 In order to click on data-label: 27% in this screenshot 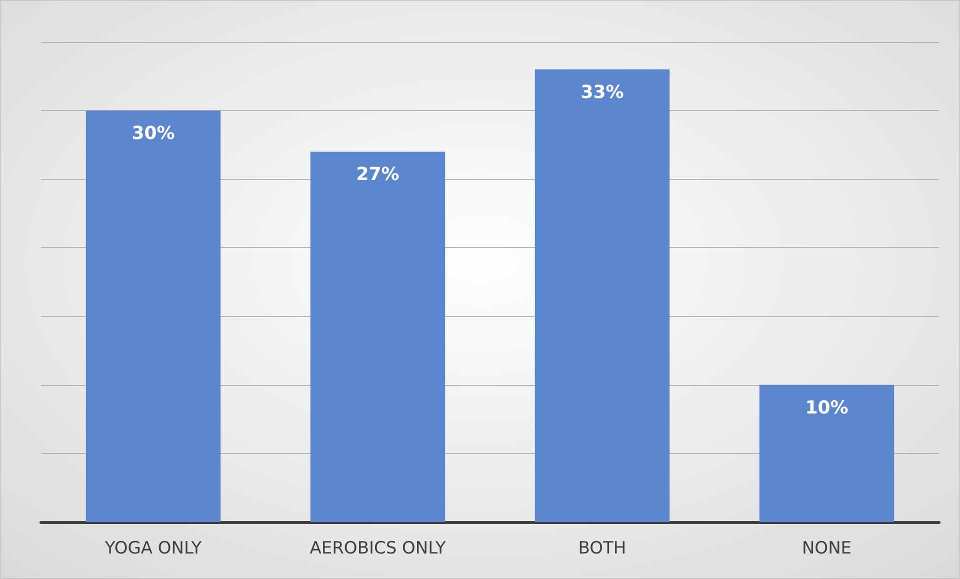, I will do `click(378, 175)`.